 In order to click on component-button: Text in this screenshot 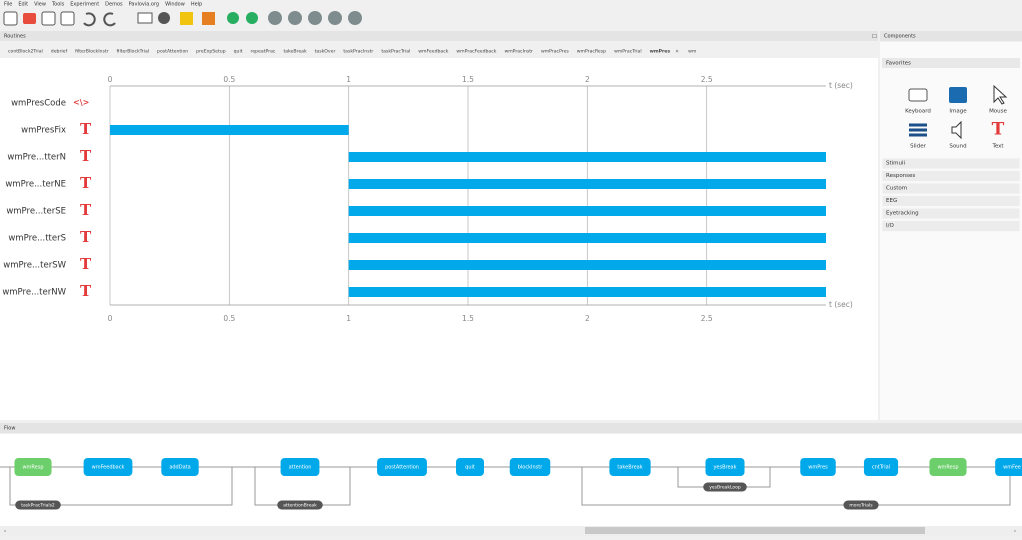, I will do `click(997, 147)`.